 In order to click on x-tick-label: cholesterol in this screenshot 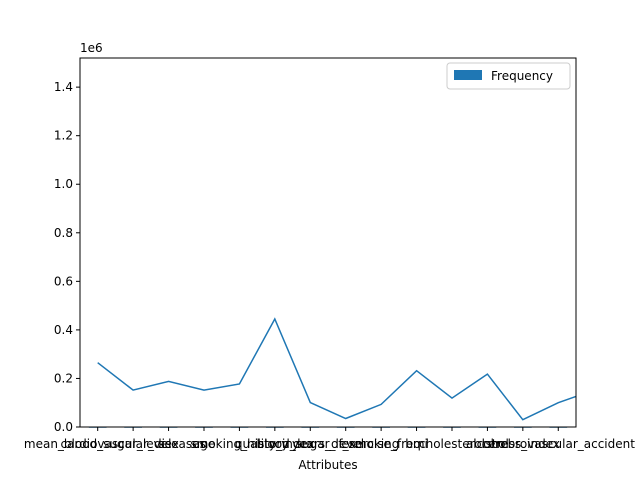, I will do `click(452, 444)`.